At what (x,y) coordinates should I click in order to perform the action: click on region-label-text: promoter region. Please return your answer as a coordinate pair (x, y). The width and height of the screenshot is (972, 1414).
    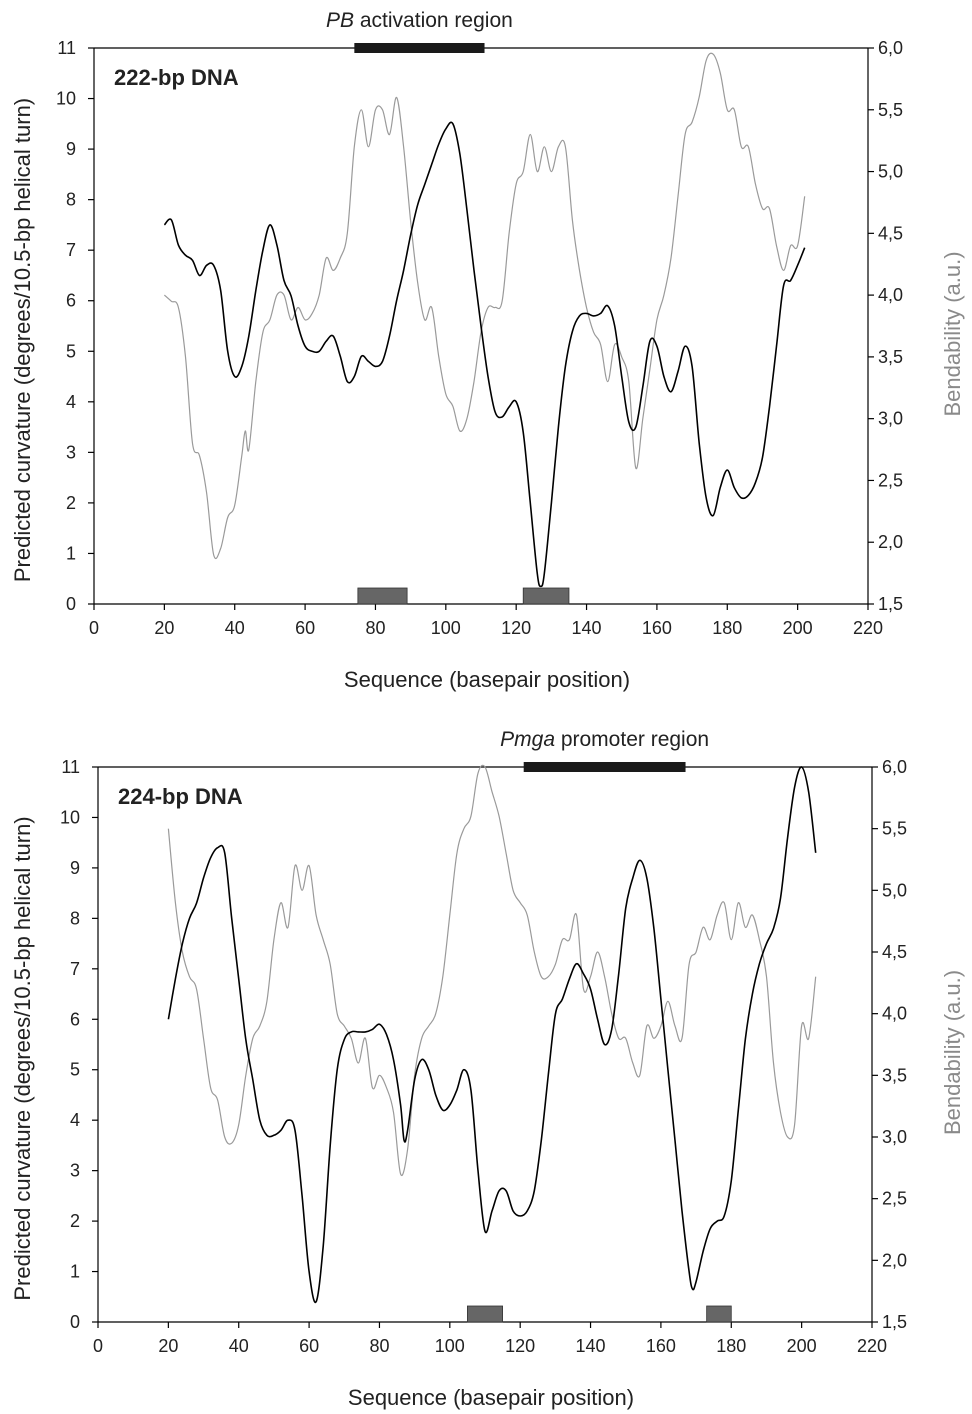
    Looking at the image, I should click on (632, 739).